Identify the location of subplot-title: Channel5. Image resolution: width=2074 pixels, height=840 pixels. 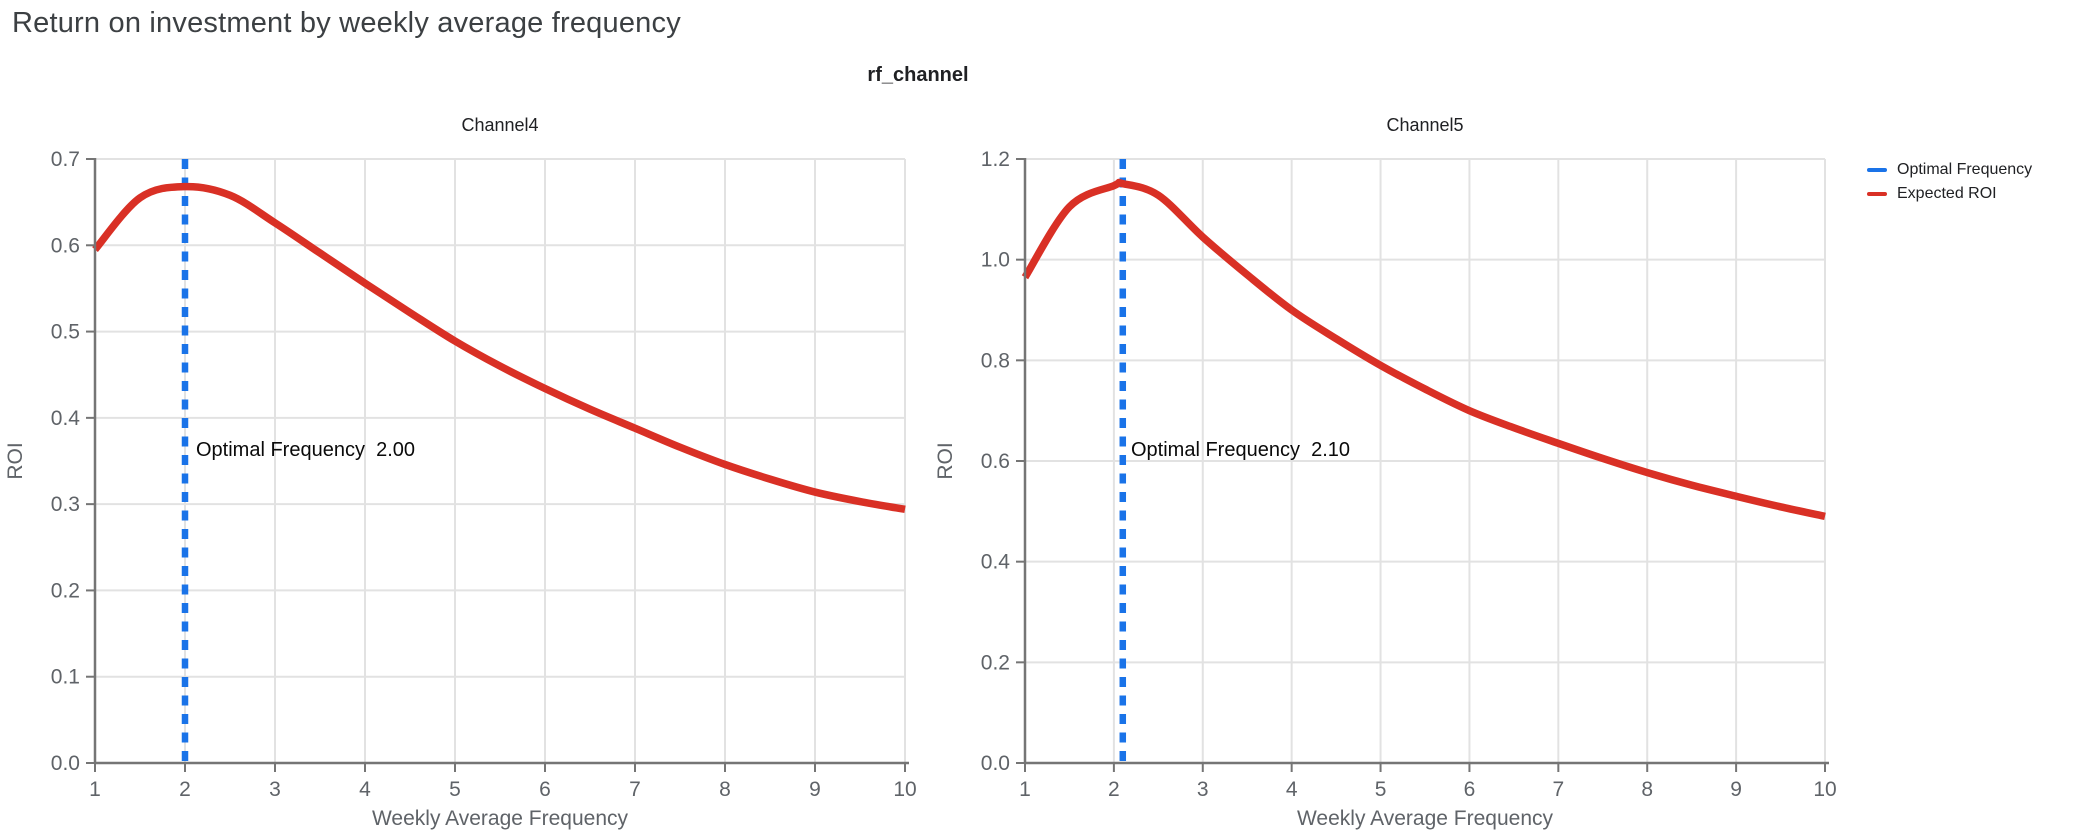
(1424, 125).